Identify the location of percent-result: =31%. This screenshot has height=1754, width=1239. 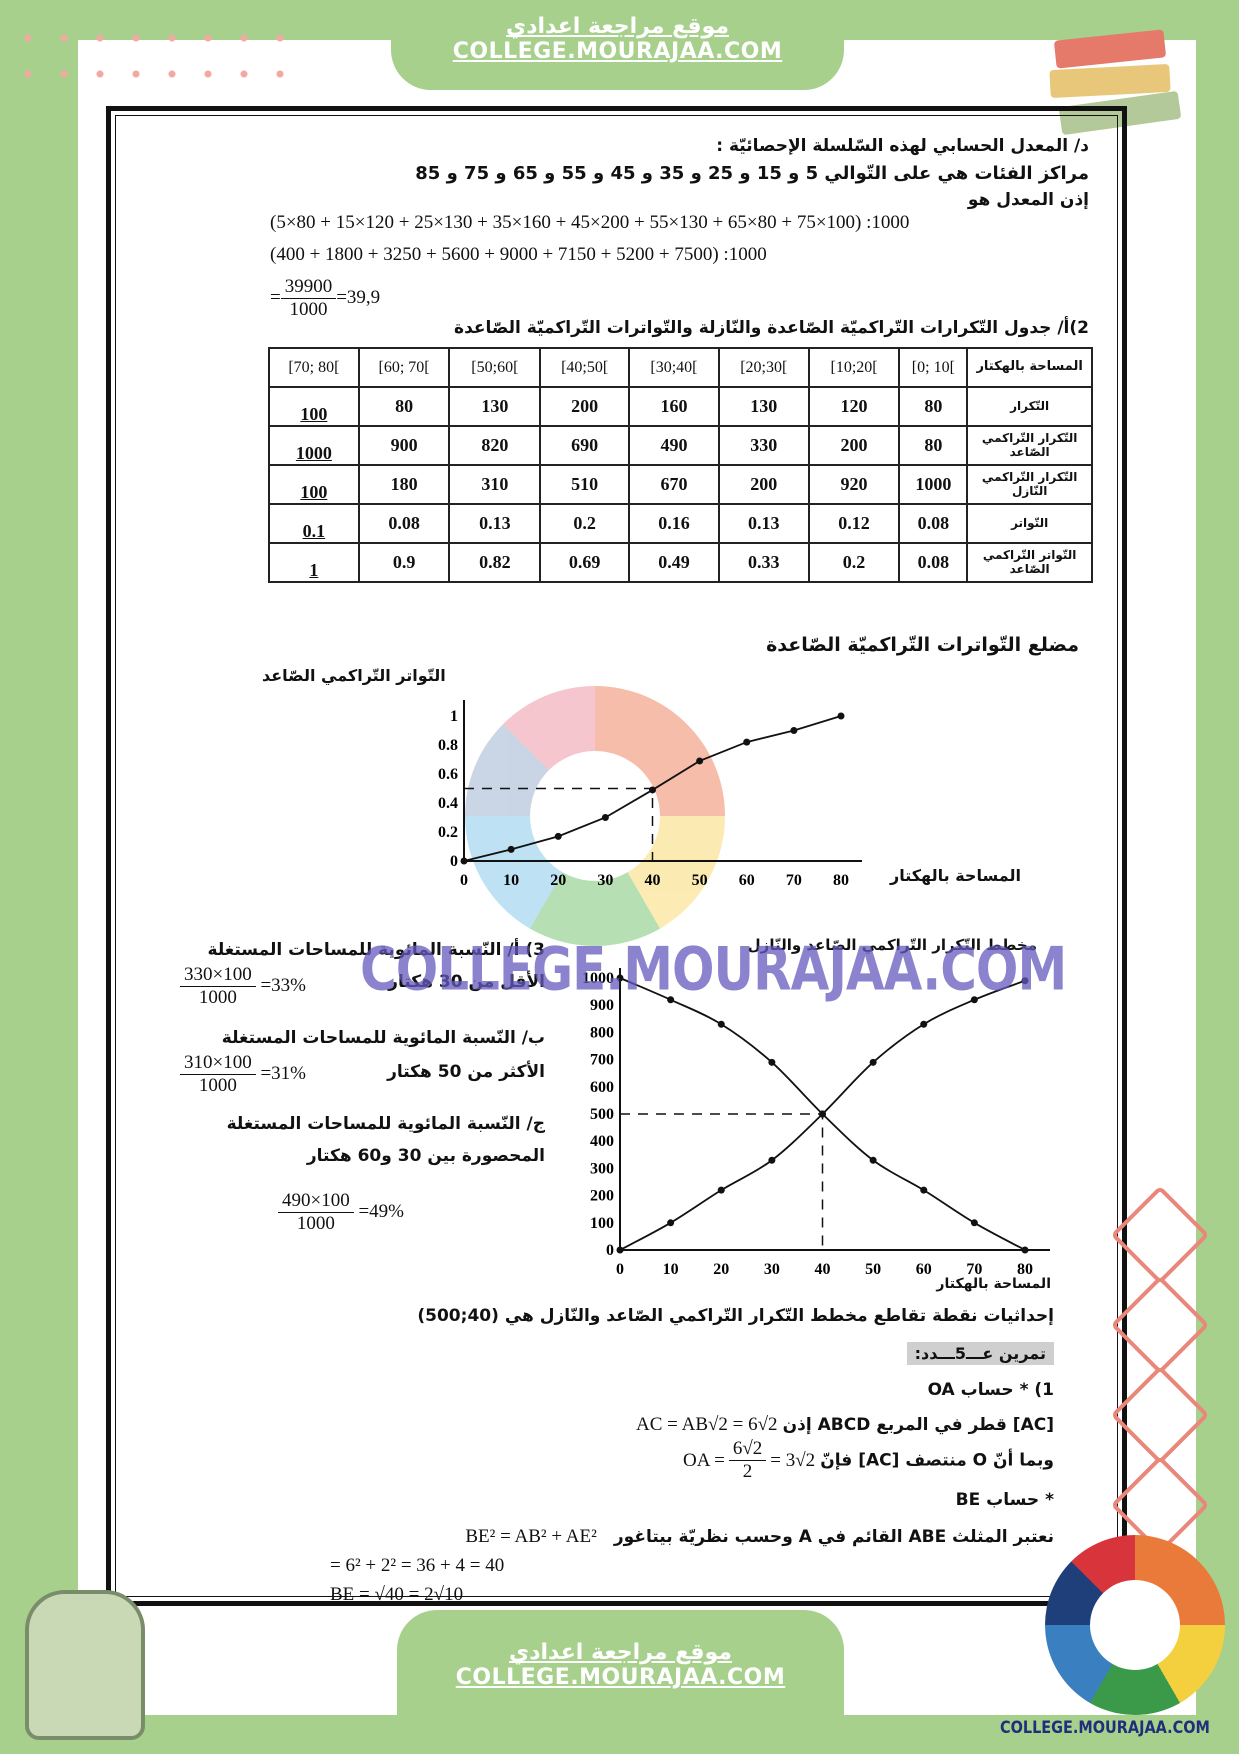
(283, 1073).